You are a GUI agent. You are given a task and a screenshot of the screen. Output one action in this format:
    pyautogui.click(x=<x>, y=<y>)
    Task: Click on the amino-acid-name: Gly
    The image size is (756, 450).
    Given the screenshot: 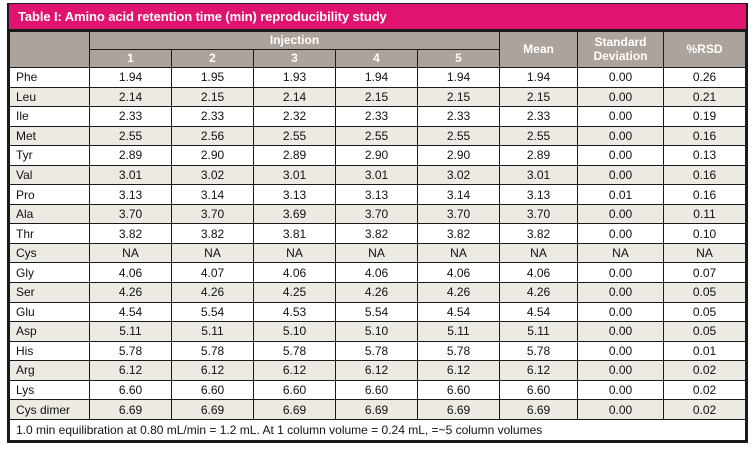 What is the action you would take?
    pyautogui.click(x=49, y=273)
    